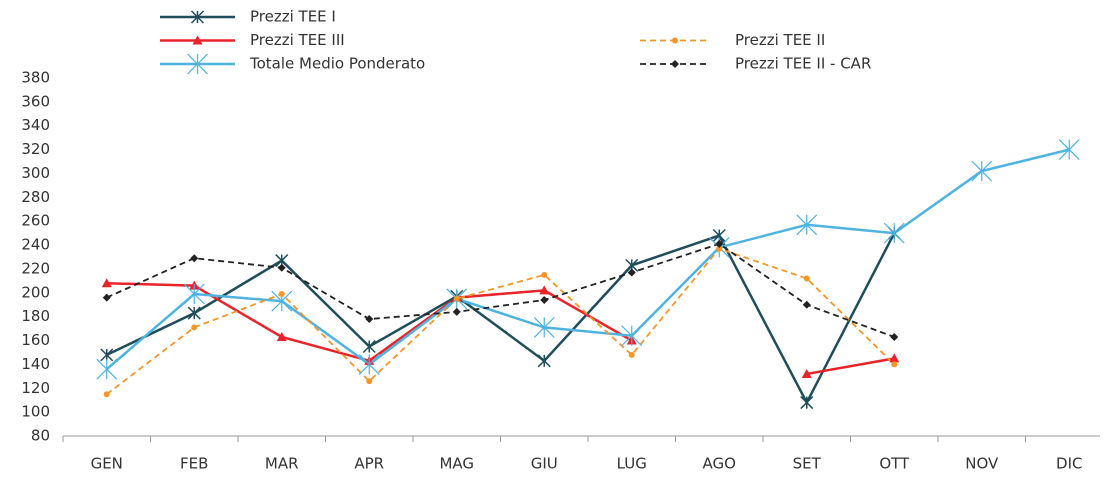  What do you see at coordinates (982, 464) in the screenshot?
I see `x-tick-label: NOV` at bounding box center [982, 464].